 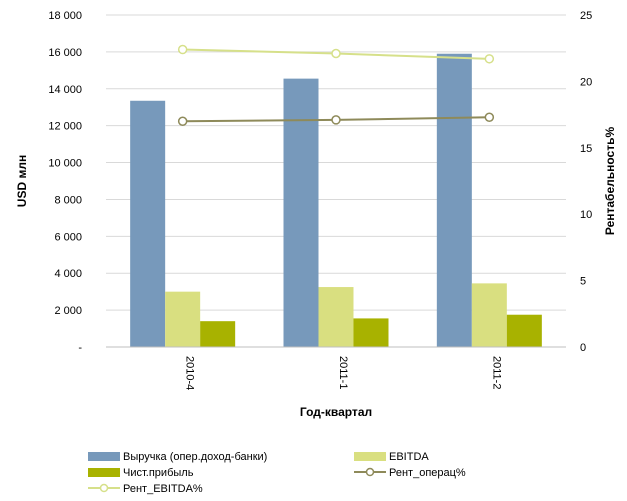 What do you see at coordinates (583, 348) in the screenshot?
I see `y2-tick-label: 0` at bounding box center [583, 348].